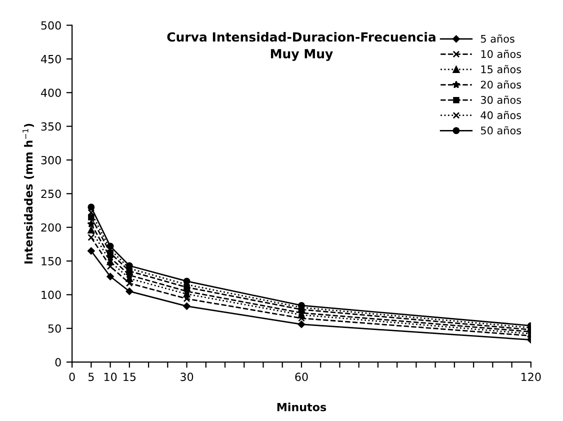 This screenshot has height=421, width=563. I want to click on x-tick-label: 30, so click(187, 377).